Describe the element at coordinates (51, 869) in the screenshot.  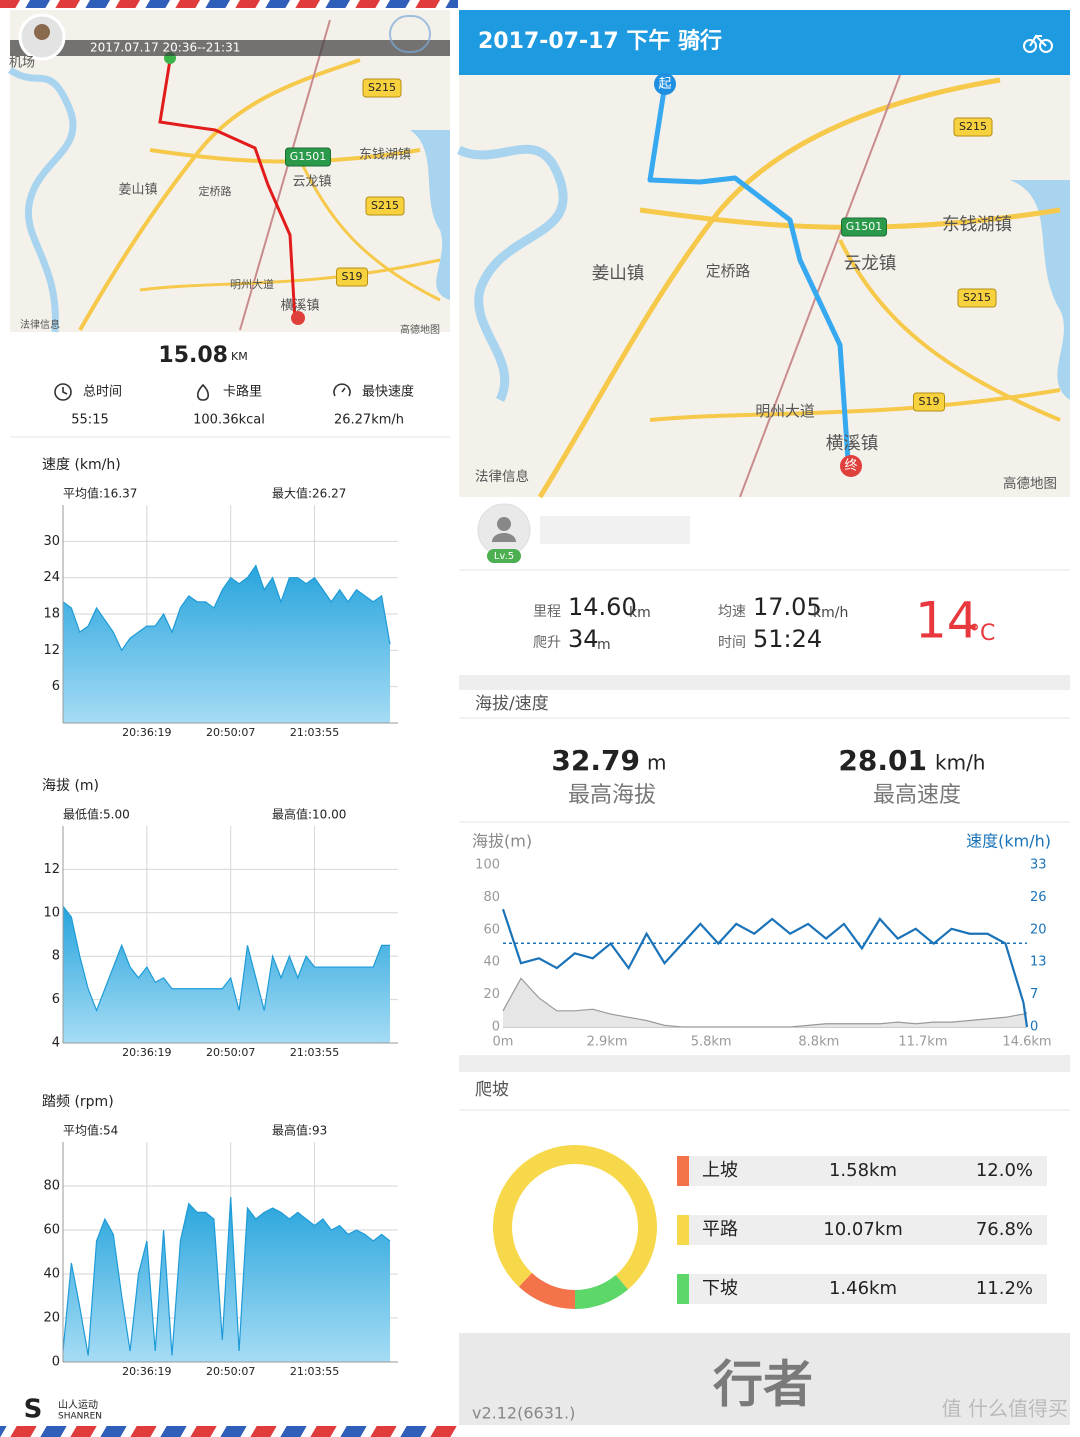
I see `y-tick-label: 12` at that location.